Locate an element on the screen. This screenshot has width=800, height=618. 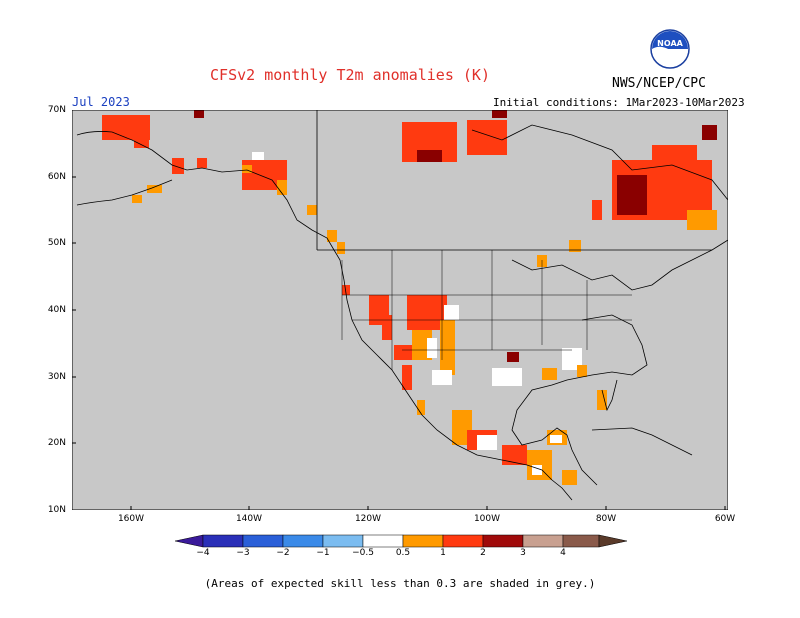
lat-label-20n: 20N is located at coordinates (56, 443).